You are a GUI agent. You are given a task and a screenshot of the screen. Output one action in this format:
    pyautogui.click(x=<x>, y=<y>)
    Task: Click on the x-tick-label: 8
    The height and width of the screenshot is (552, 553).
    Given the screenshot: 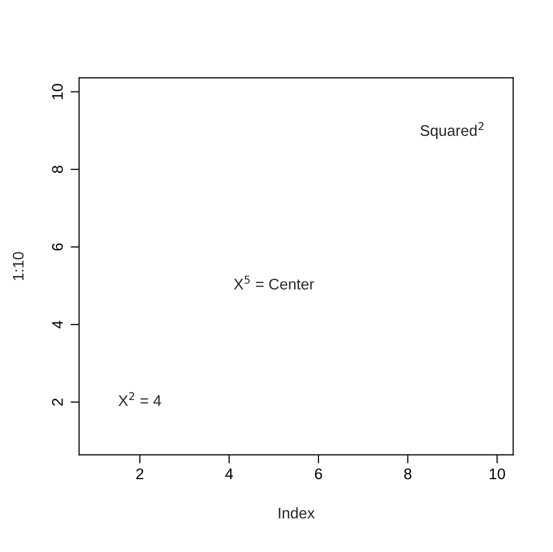 What is the action you would take?
    pyautogui.click(x=408, y=474)
    